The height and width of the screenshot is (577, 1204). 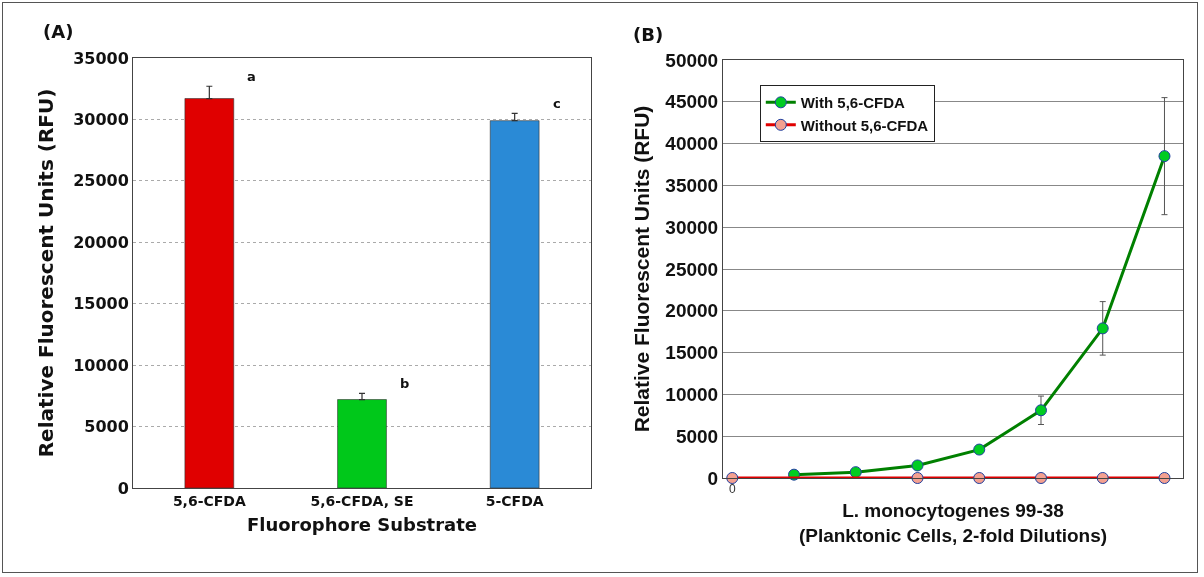 I want to click on x-axis-title: Fluorophore Substrate, so click(x=362, y=524).